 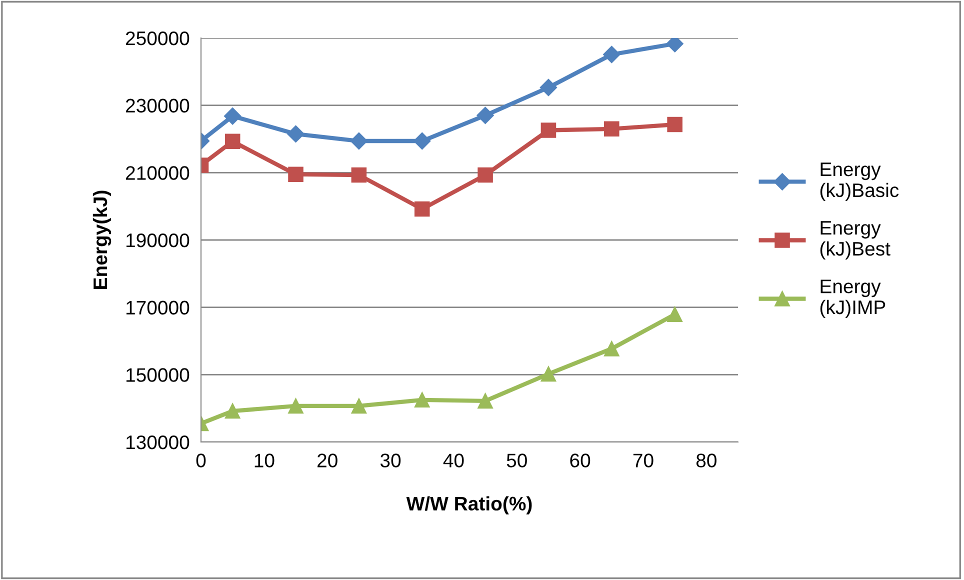 What do you see at coordinates (102, 239) in the screenshot?
I see `y-axis-title: Energy(kJ)` at bounding box center [102, 239].